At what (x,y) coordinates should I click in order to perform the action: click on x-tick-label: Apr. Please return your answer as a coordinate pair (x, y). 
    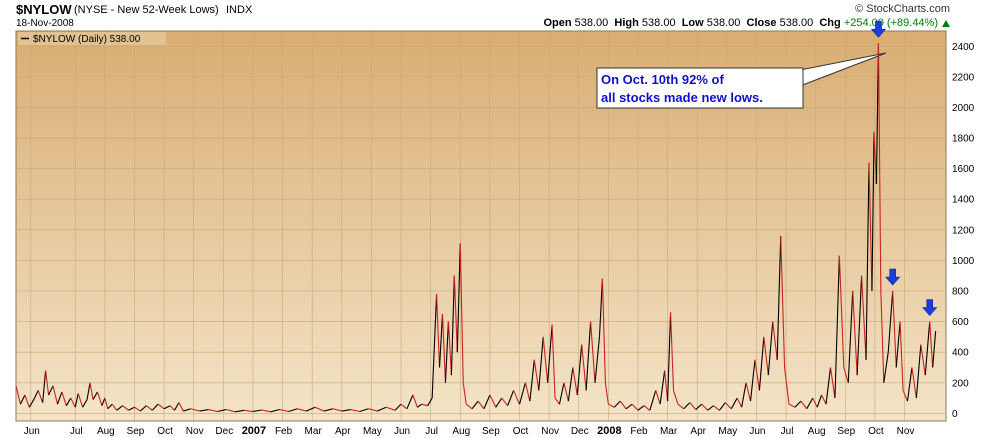
    Looking at the image, I should click on (343, 431).